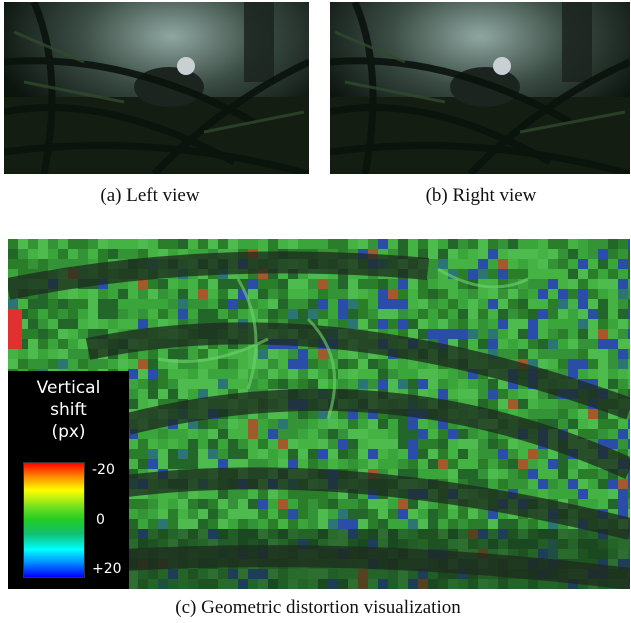 This screenshot has height=623, width=631. Describe the element at coordinates (68, 432) in the screenshot. I see `legend-title-line: (px)` at that location.